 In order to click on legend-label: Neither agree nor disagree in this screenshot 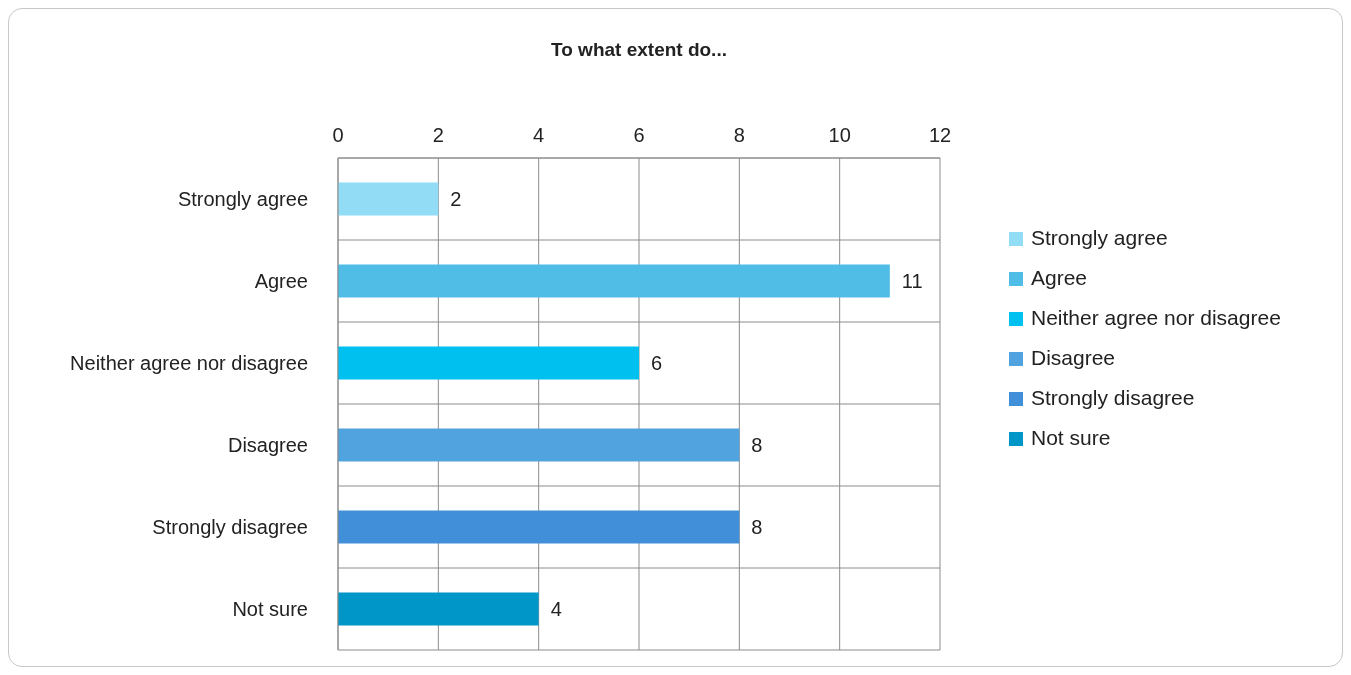, I will do `click(1156, 317)`.